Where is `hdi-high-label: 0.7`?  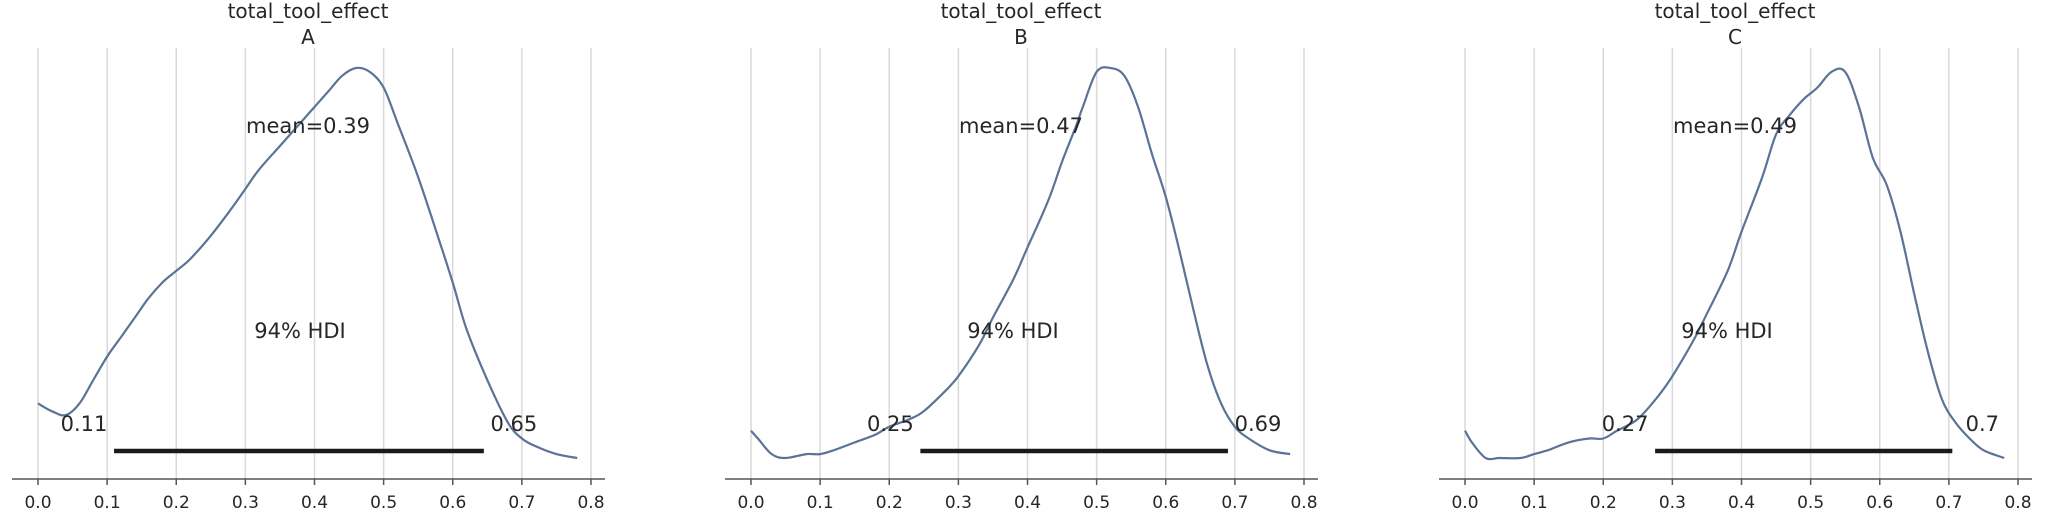
hdi-high-label: 0.7 is located at coordinates (1982, 424).